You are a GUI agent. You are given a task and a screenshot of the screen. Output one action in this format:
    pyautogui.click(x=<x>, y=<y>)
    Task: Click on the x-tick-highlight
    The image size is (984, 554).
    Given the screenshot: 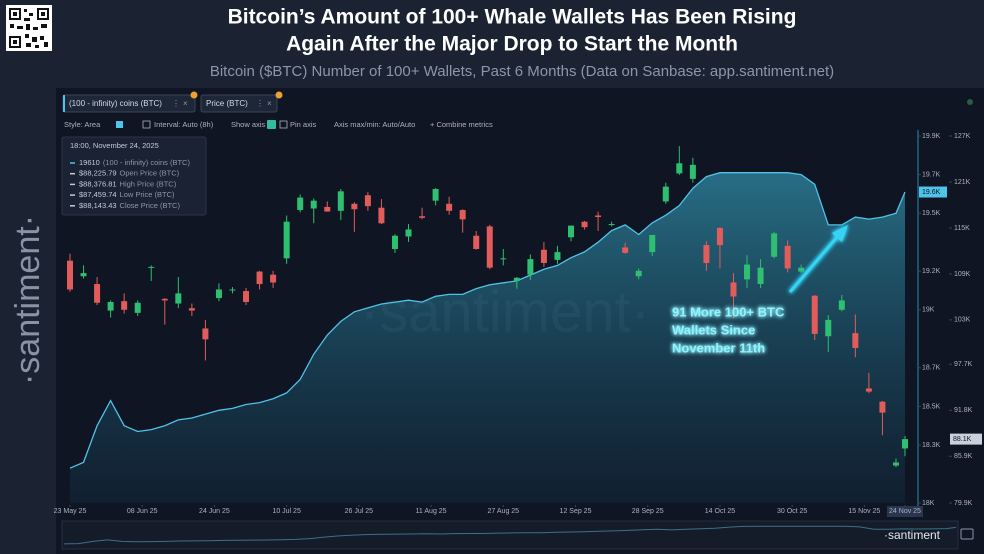 What is the action you would take?
    pyautogui.click(x=905, y=511)
    